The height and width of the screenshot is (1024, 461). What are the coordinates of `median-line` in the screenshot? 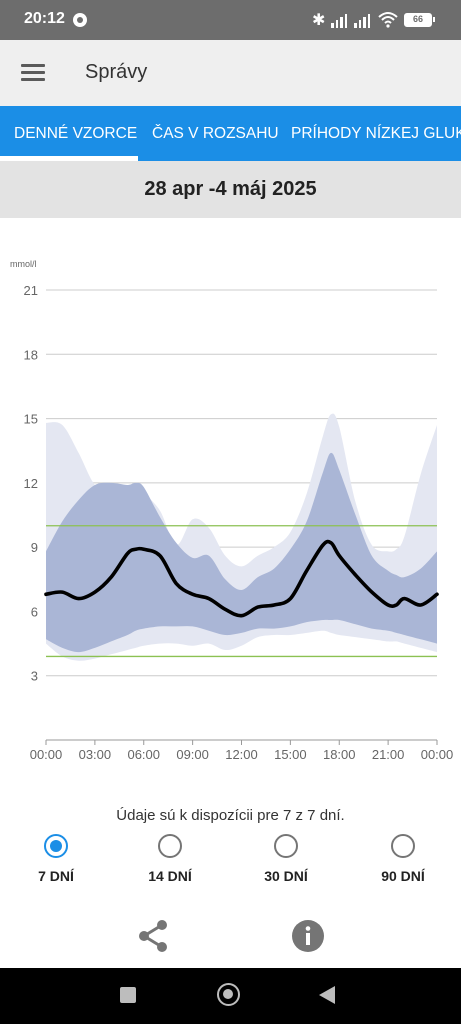 It's located at (241, 578).